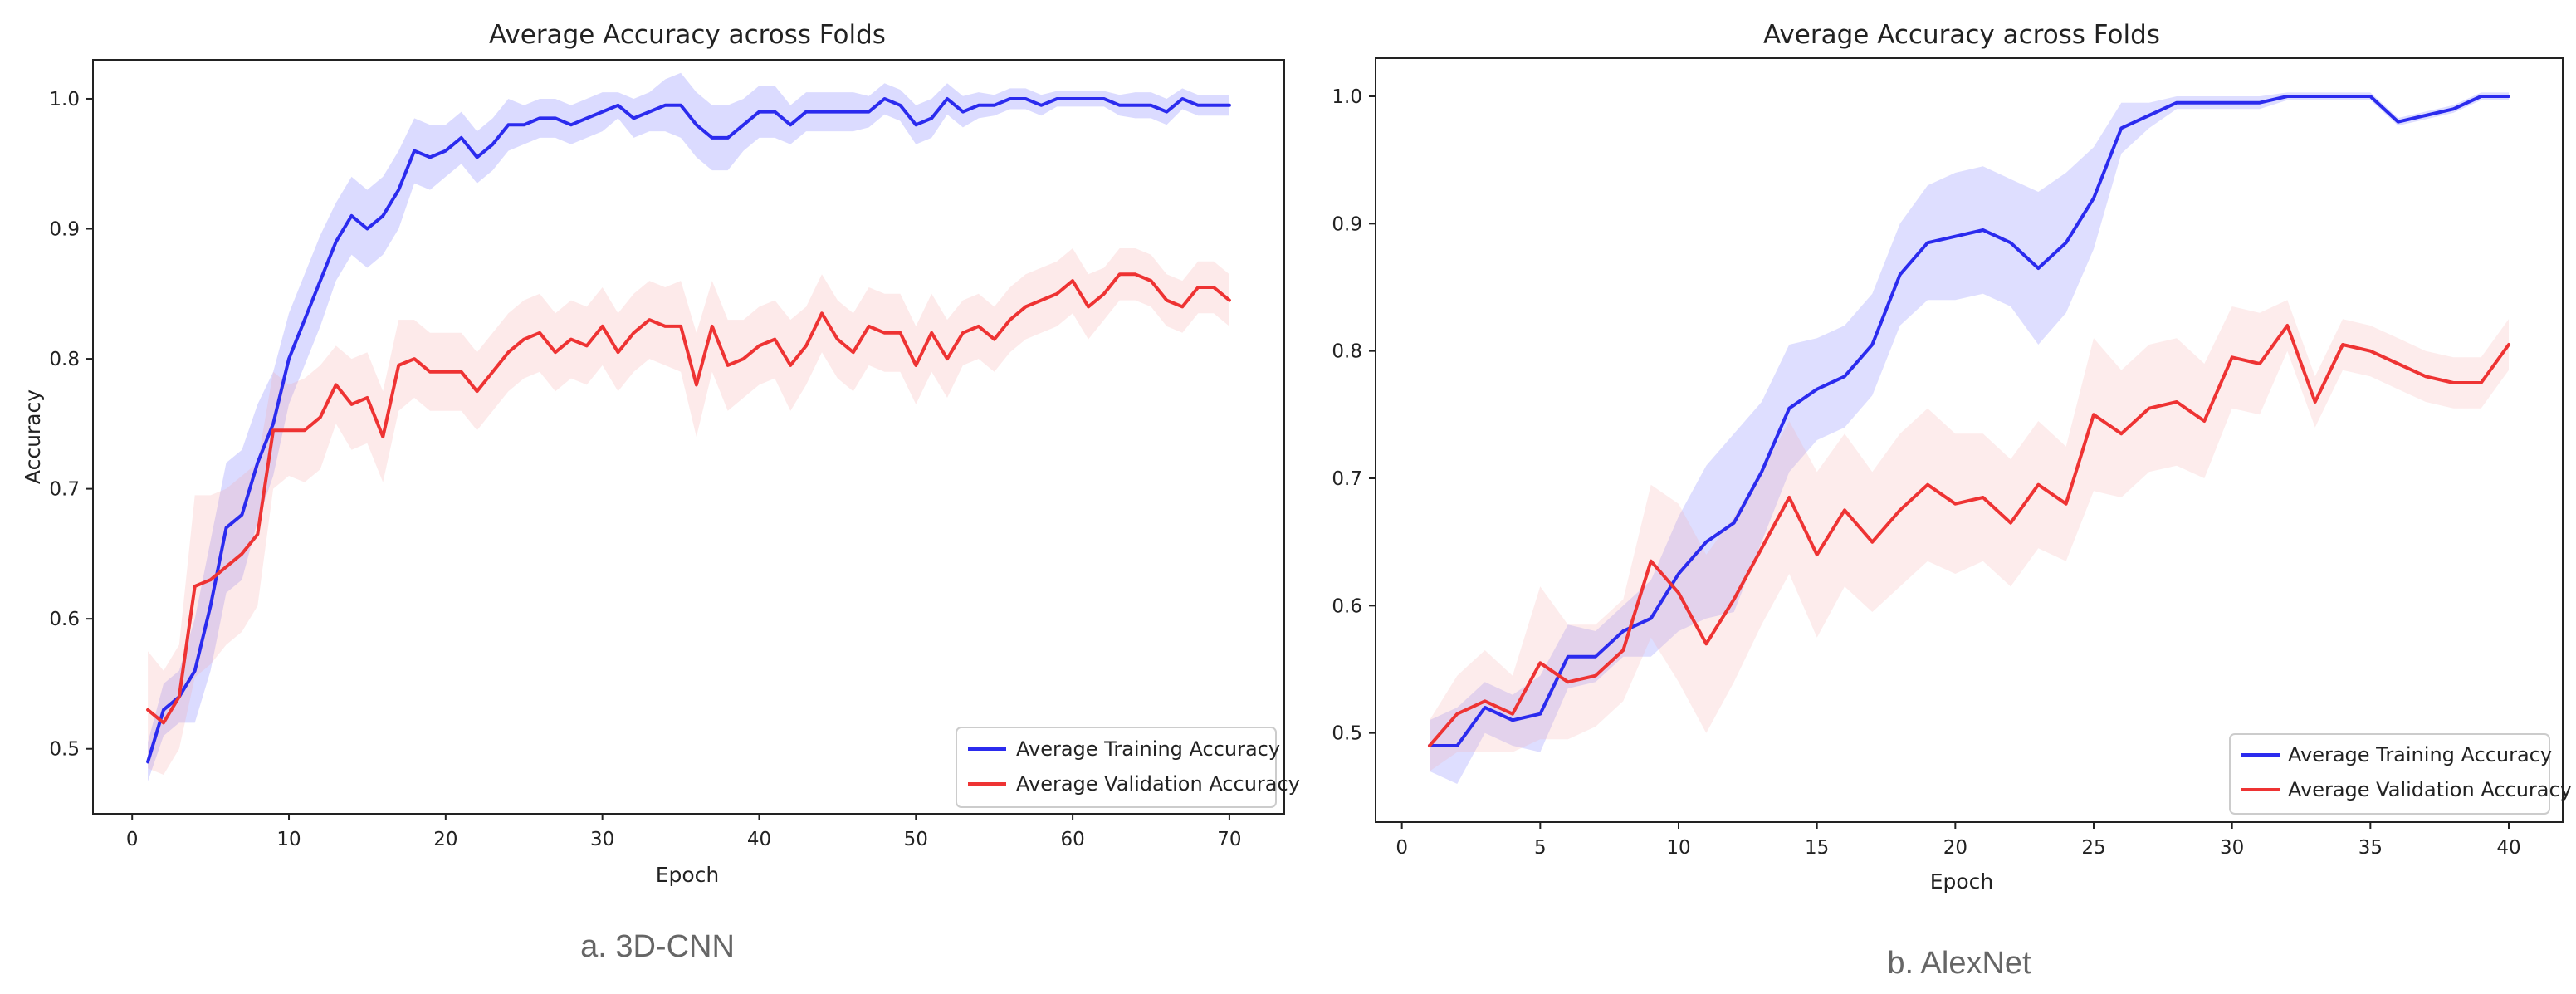  What do you see at coordinates (2370, 848) in the screenshot?
I see `x-tick-label: 35` at bounding box center [2370, 848].